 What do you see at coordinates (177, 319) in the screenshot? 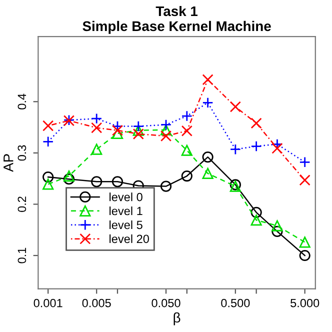
I see `x-axis-title: β` at bounding box center [177, 319].